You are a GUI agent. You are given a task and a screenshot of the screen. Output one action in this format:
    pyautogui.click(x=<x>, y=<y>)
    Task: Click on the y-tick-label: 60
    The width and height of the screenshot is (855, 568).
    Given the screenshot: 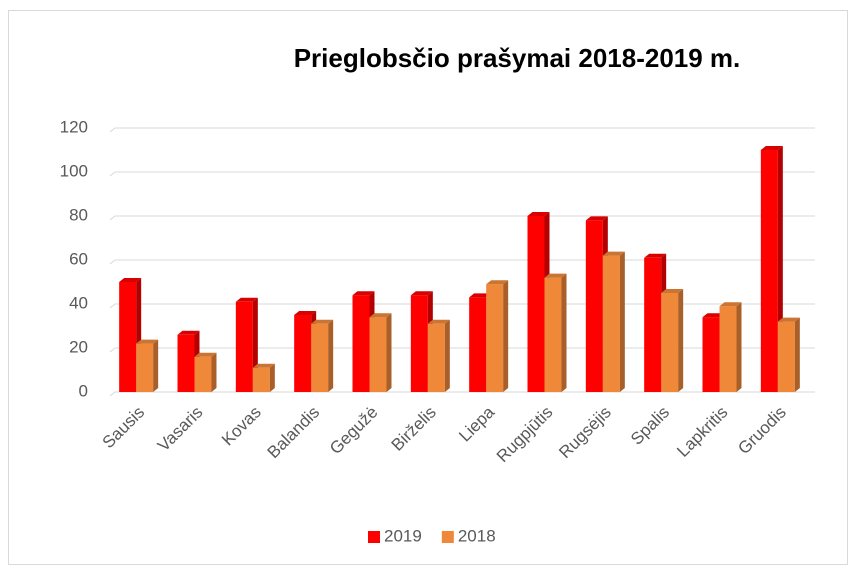 What is the action you would take?
    pyautogui.click(x=78, y=258)
    